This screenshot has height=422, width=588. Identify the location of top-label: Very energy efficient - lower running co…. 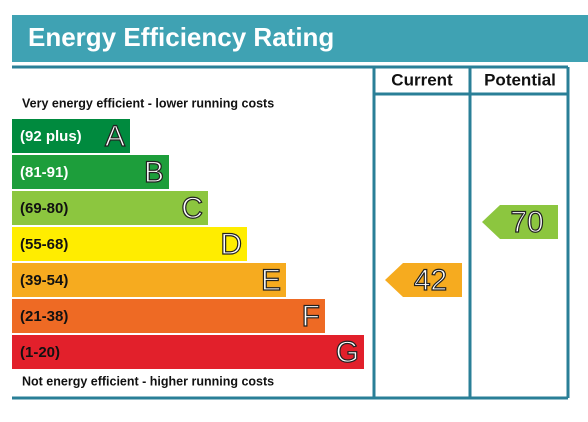
(148, 103).